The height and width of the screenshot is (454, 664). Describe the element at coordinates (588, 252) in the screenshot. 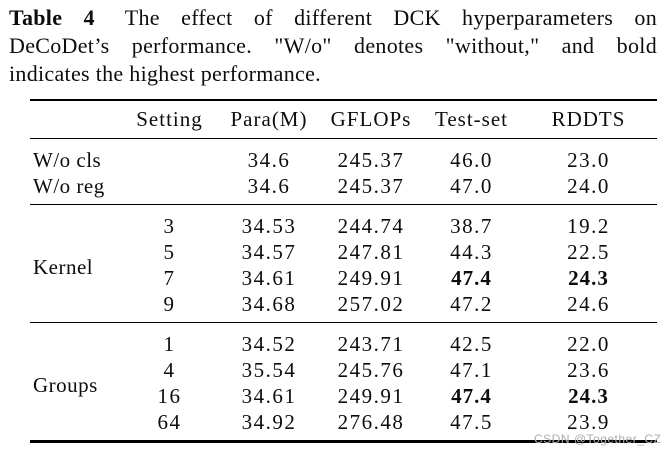

I see `value-cell: 22.5` at that location.